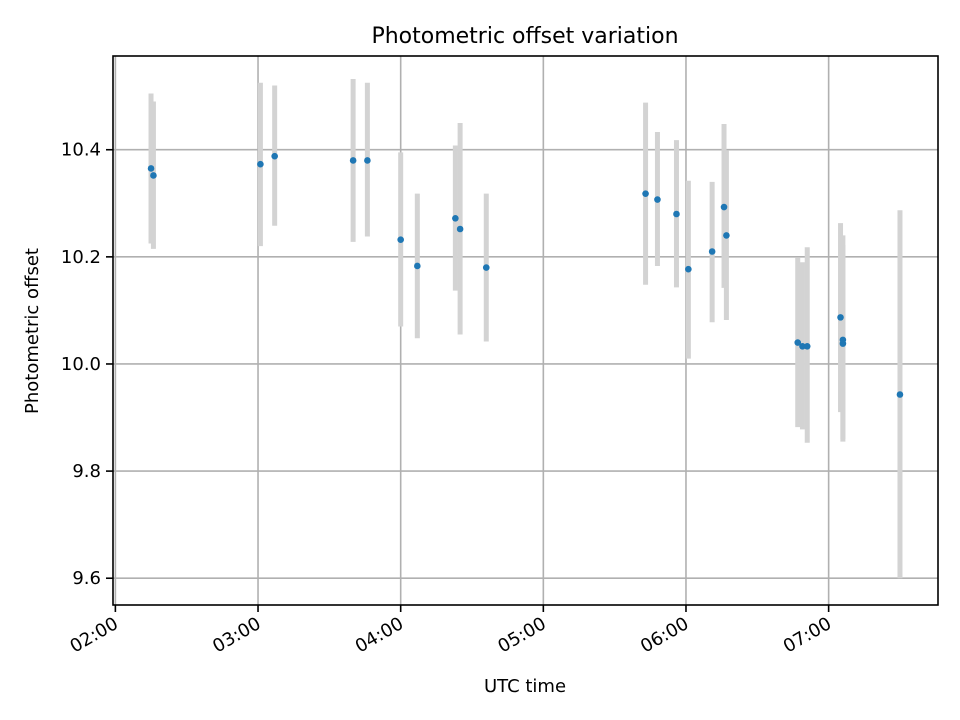 The height and width of the screenshot is (720, 960). Describe the element at coordinates (379, 635) in the screenshot. I see `x-tick-label: 04:00` at that location.